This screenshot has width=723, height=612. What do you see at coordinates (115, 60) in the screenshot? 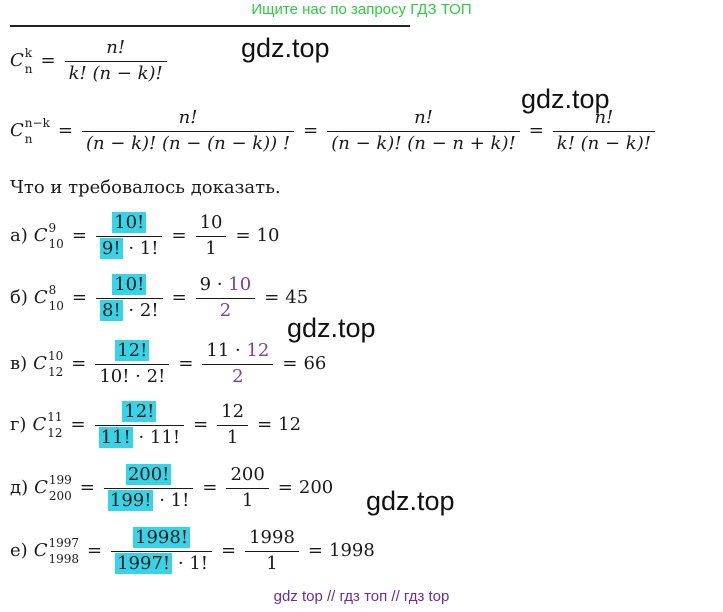
I see `definition-fraction: n! k! (n − k)!` at bounding box center [115, 60].